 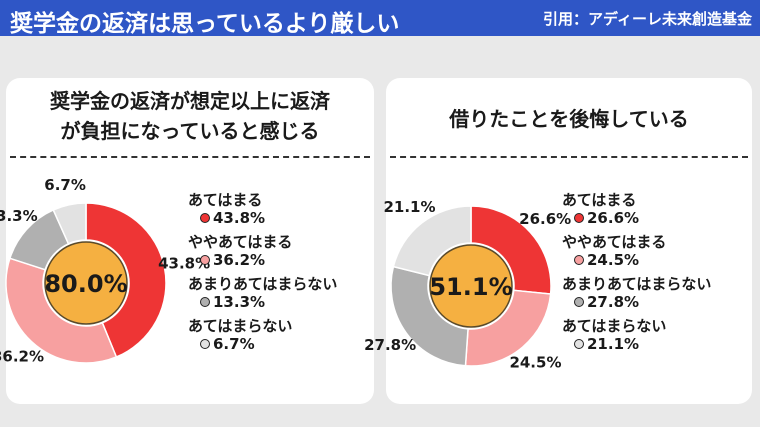 I want to click on slice-value-label: 6.7%, so click(x=65, y=185).